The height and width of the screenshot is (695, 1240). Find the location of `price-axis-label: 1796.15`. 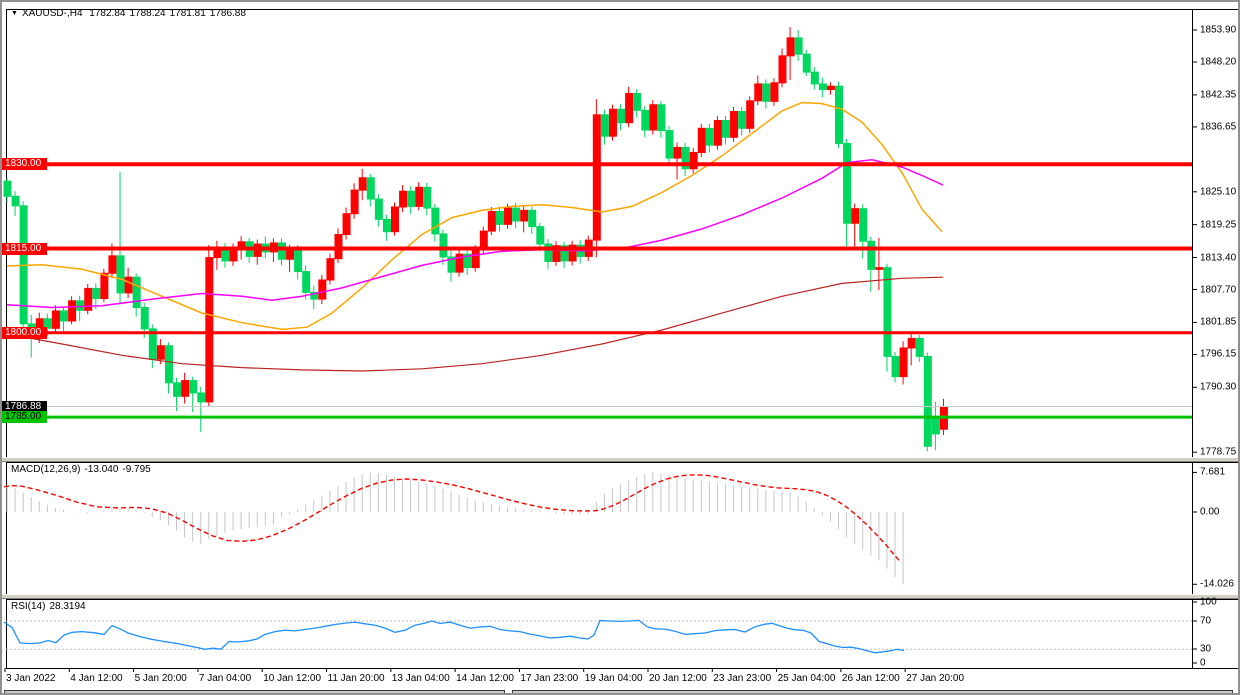

price-axis-label: 1796.15 is located at coordinates (1218, 354).